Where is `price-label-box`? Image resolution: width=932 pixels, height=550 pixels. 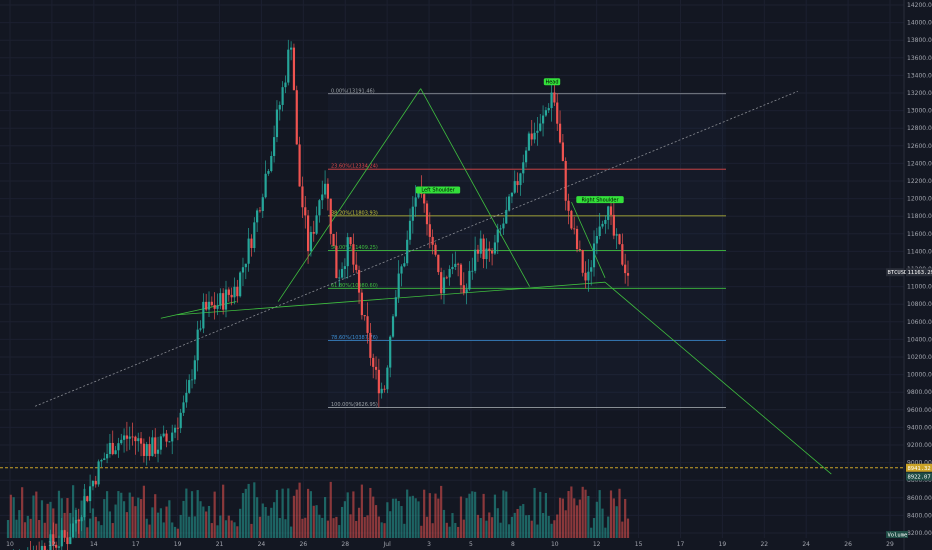
price-label-box is located at coordinates (919, 476).